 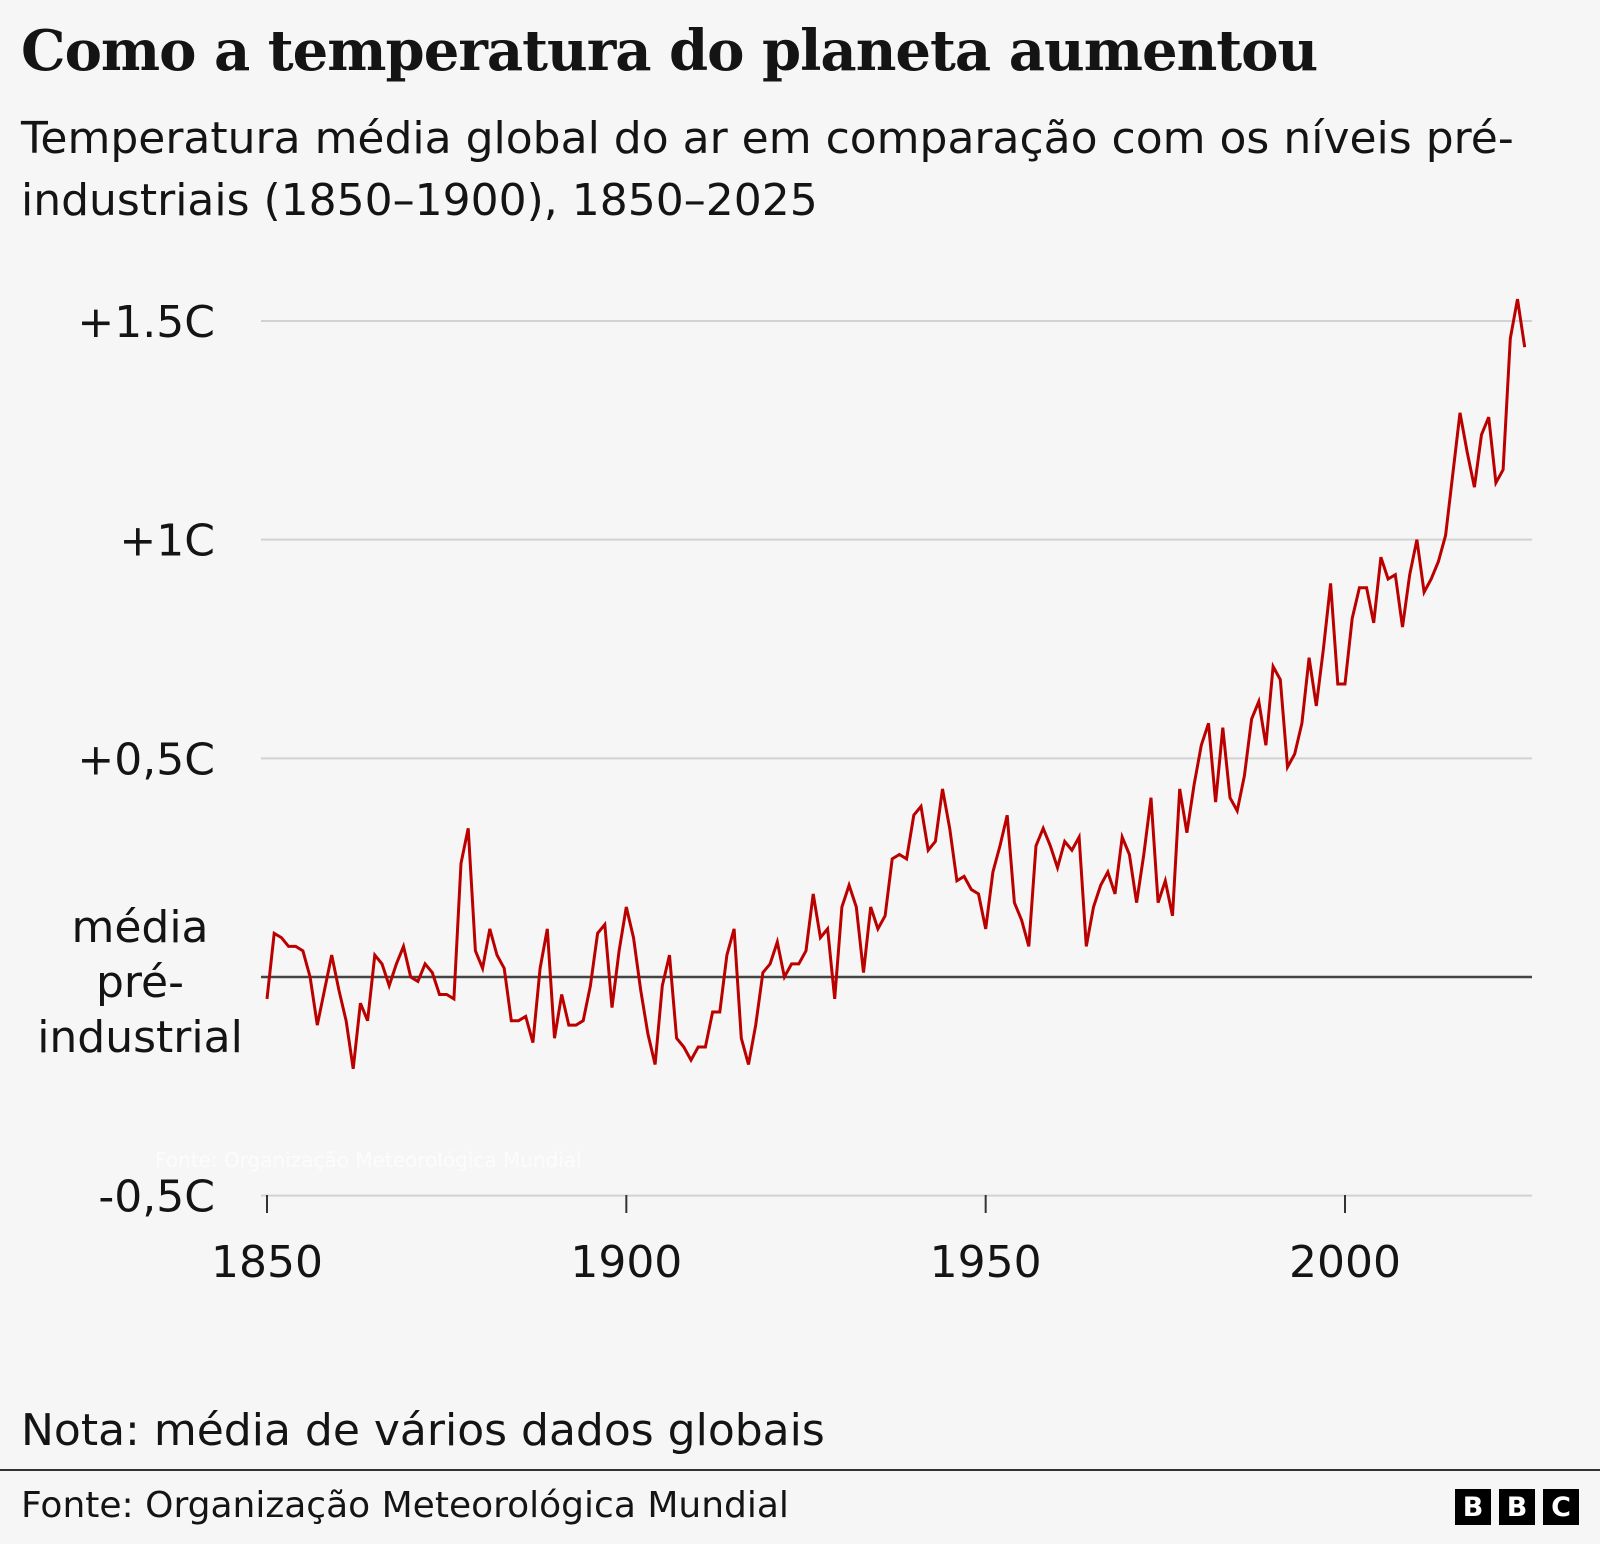 I want to click on source-text: Fonte: Organização Meteorológica Mundial, so click(x=405, y=1505).